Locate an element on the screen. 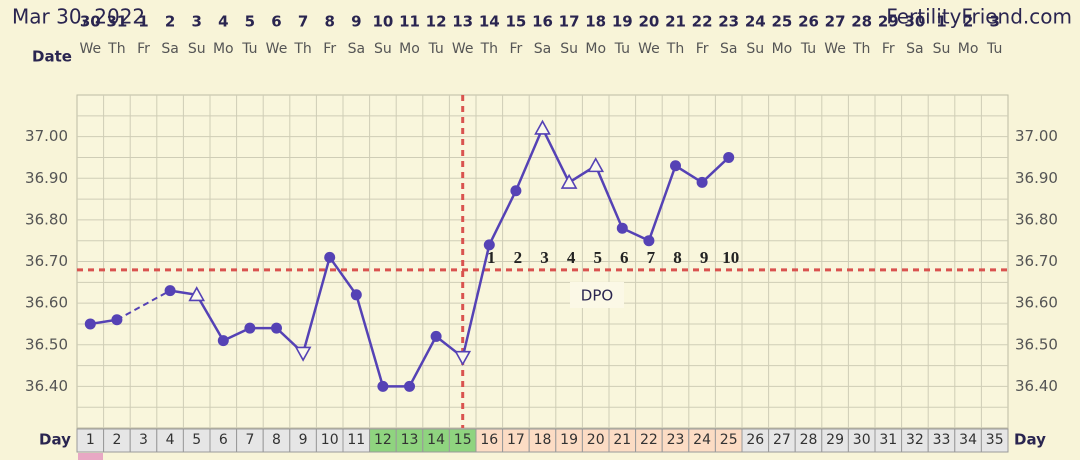  x-tick-label: 35 is located at coordinates (995, 440).